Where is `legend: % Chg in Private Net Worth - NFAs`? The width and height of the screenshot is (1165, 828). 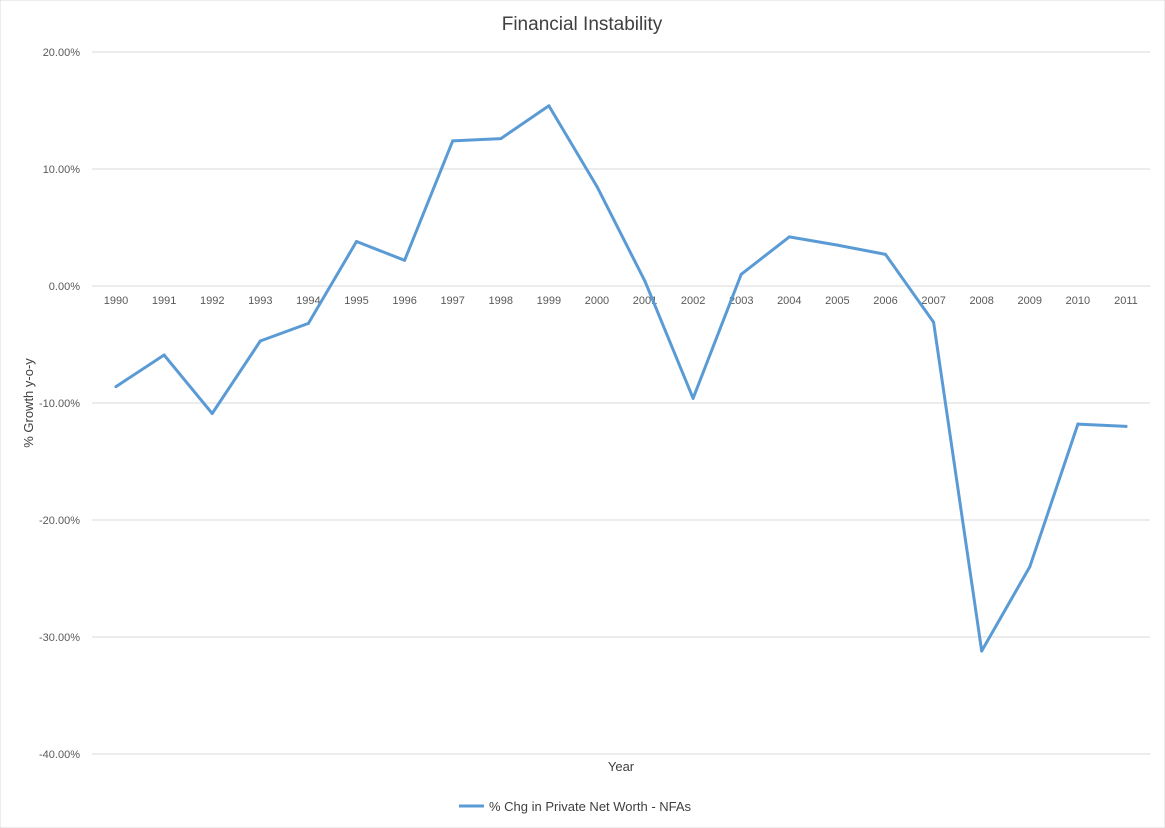 legend: % Chg in Private Net Worth - NFAs is located at coordinates (575, 806).